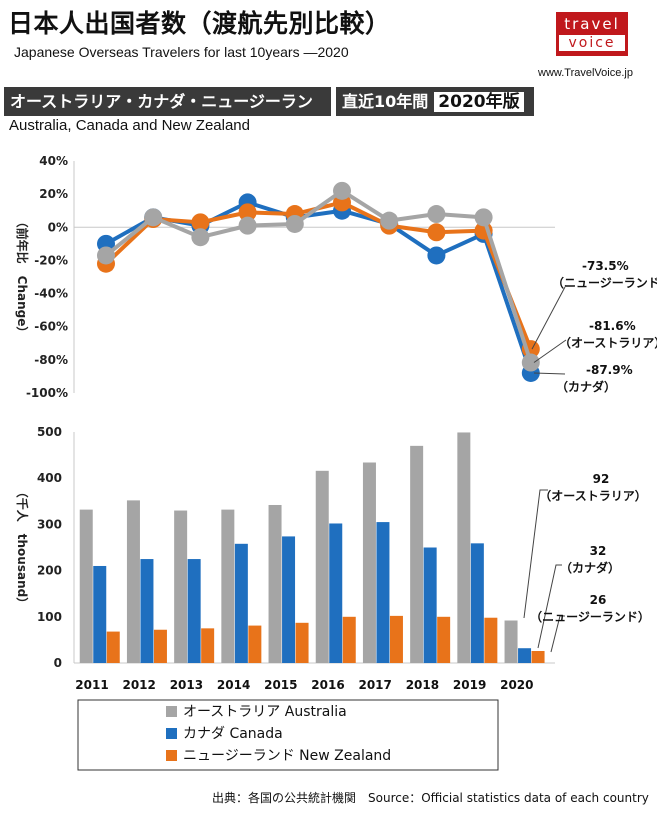 Image resolution: width=657 pixels, height=826 pixels. I want to click on bar-y-tick-label: 400, so click(49, 478).